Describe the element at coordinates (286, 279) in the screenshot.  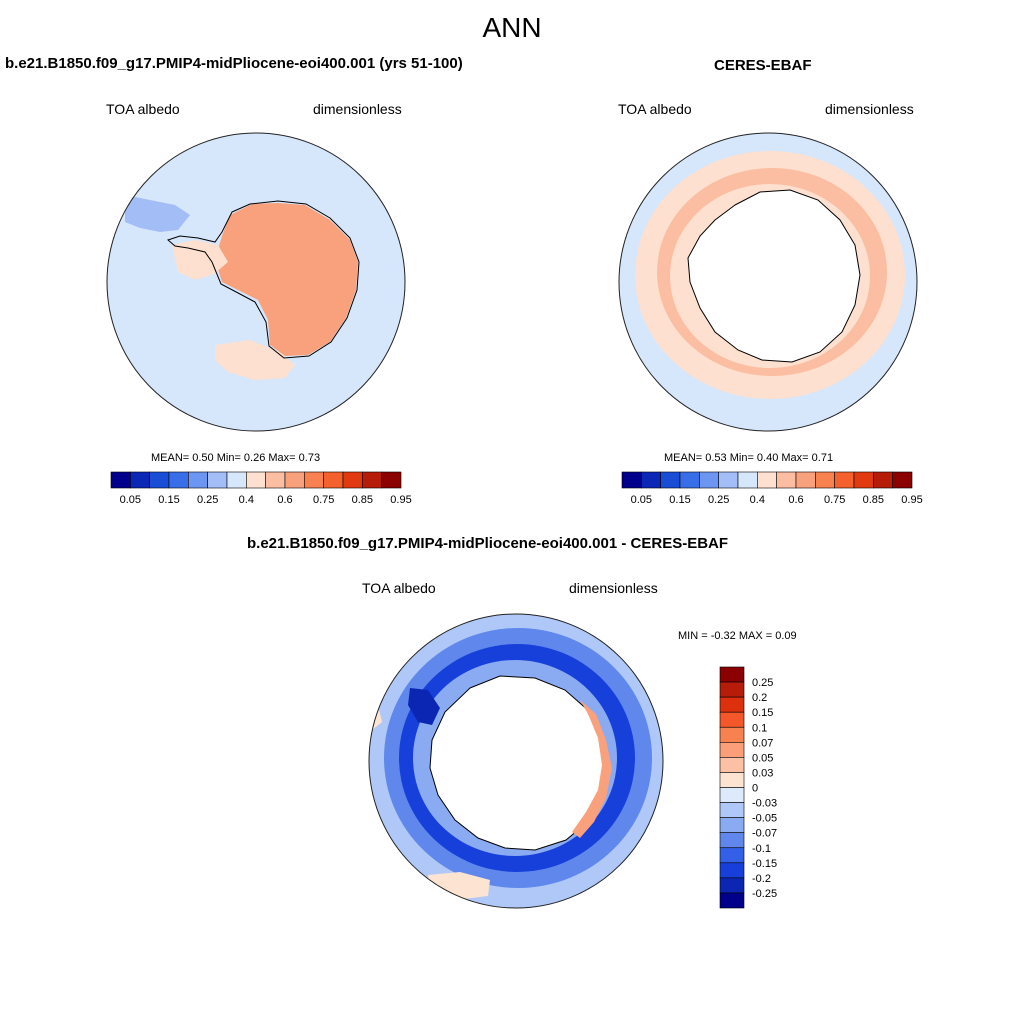
I see `panel-1-antarctic-high-albedo` at that location.